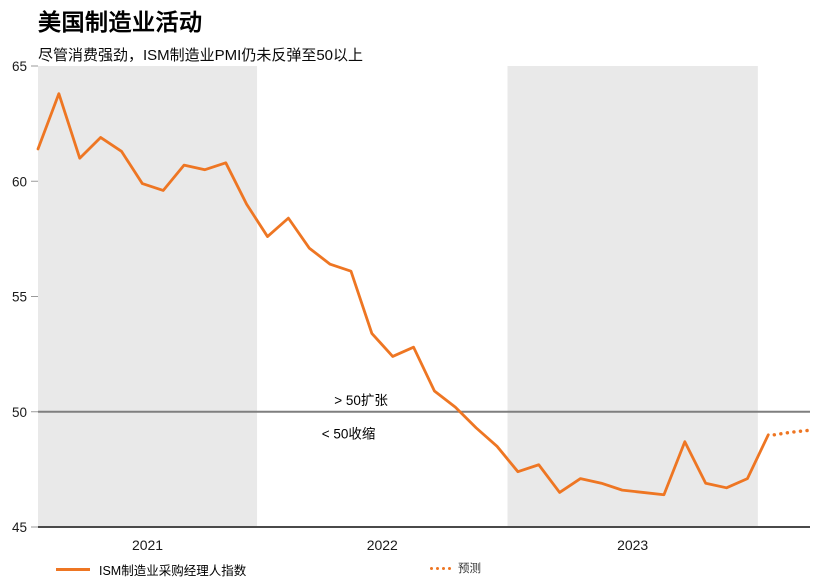 The height and width of the screenshot is (583, 819). I want to click on legend-item-pmi: ISM制造业采购经理人指数, so click(151, 569).